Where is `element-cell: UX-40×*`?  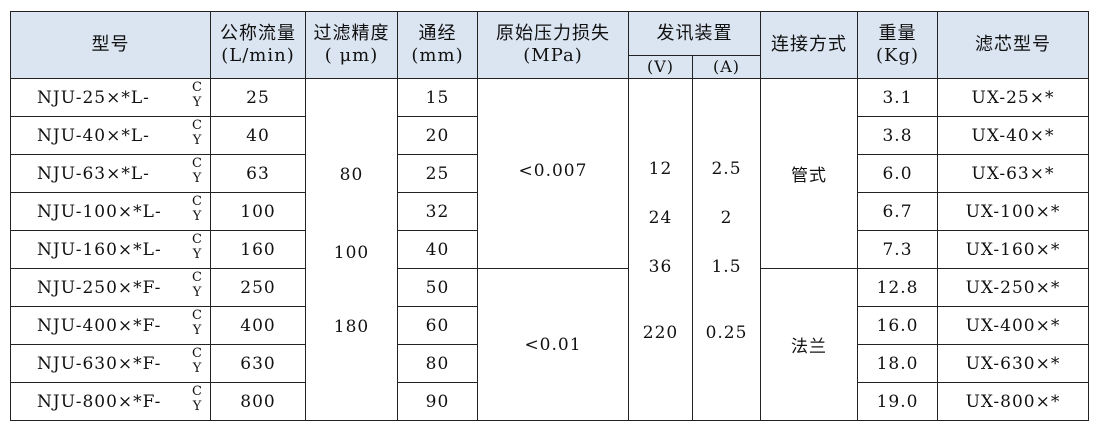 element-cell: UX-40×* is located at coordinates (1013, 135).